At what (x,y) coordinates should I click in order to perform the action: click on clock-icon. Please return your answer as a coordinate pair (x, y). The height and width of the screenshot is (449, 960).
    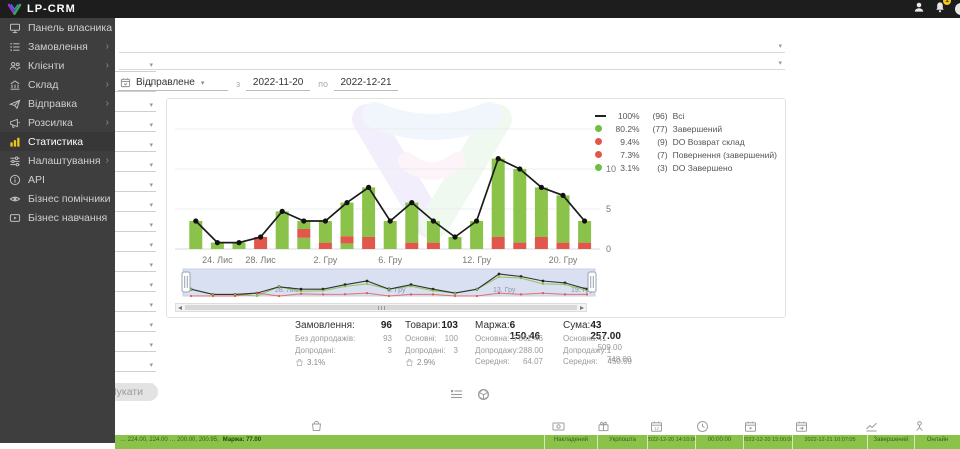
    Looking at the image, I should click on (702, 426).